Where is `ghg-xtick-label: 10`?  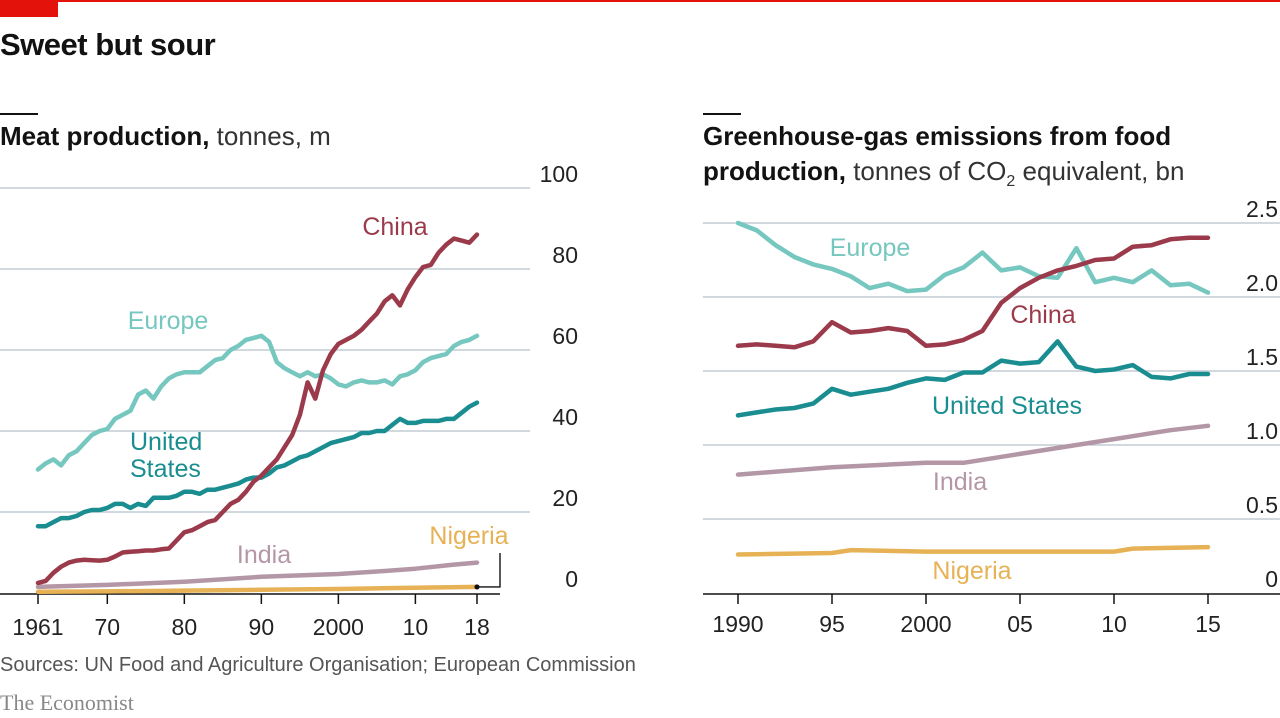 ghg-xtick-label: 10 is located at coordinates (1114, 624).